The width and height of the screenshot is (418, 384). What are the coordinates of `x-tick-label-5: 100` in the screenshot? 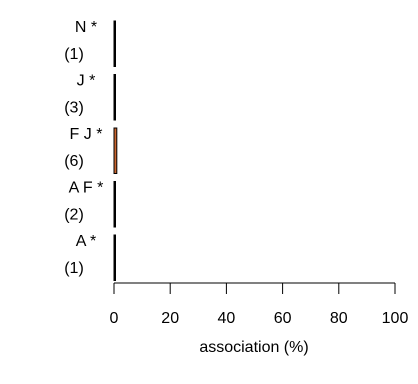 It's located at (395, 318).